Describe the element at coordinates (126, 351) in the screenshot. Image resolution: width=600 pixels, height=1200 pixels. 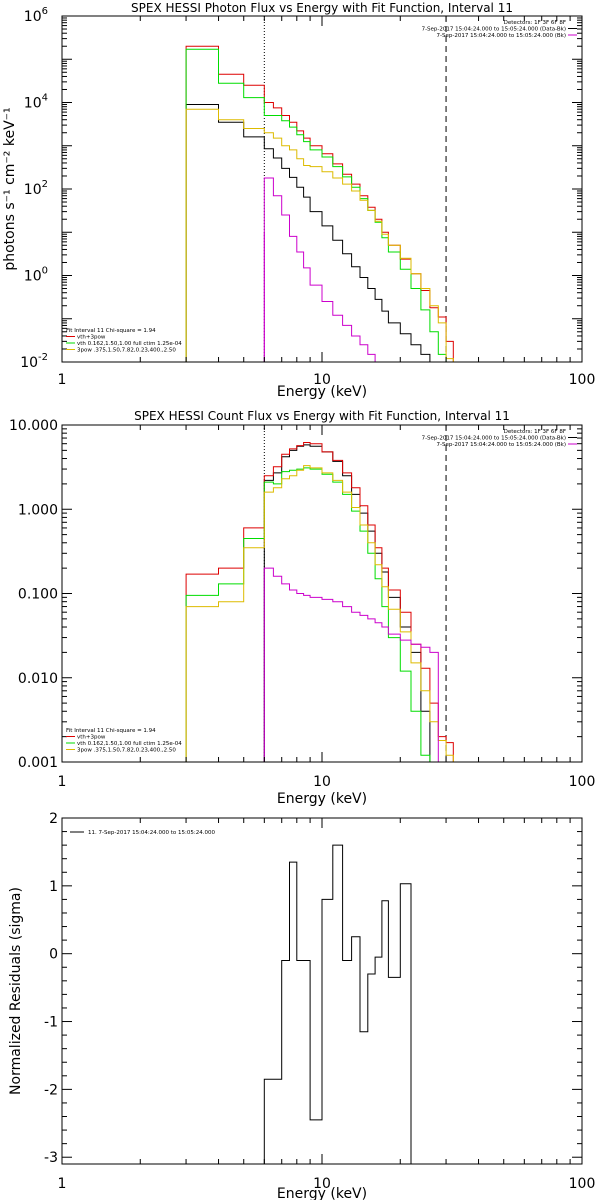
I see `photon-fit-text: 3pow .375,1.50,7.82,0.23,400.,2.50` at that location.